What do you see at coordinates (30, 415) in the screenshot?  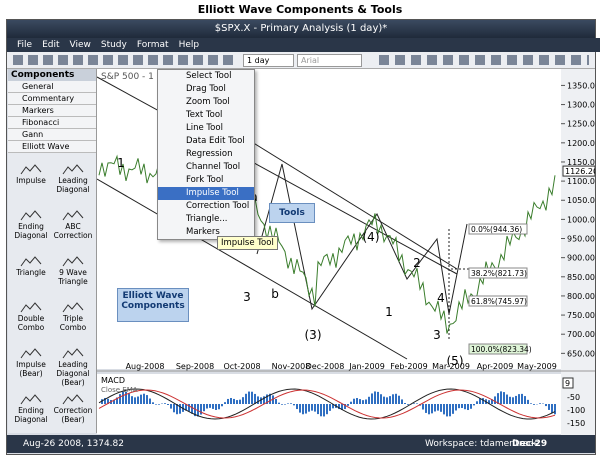 I see `tool-label: Ending Diagonal` at bounding box center [30, 415].